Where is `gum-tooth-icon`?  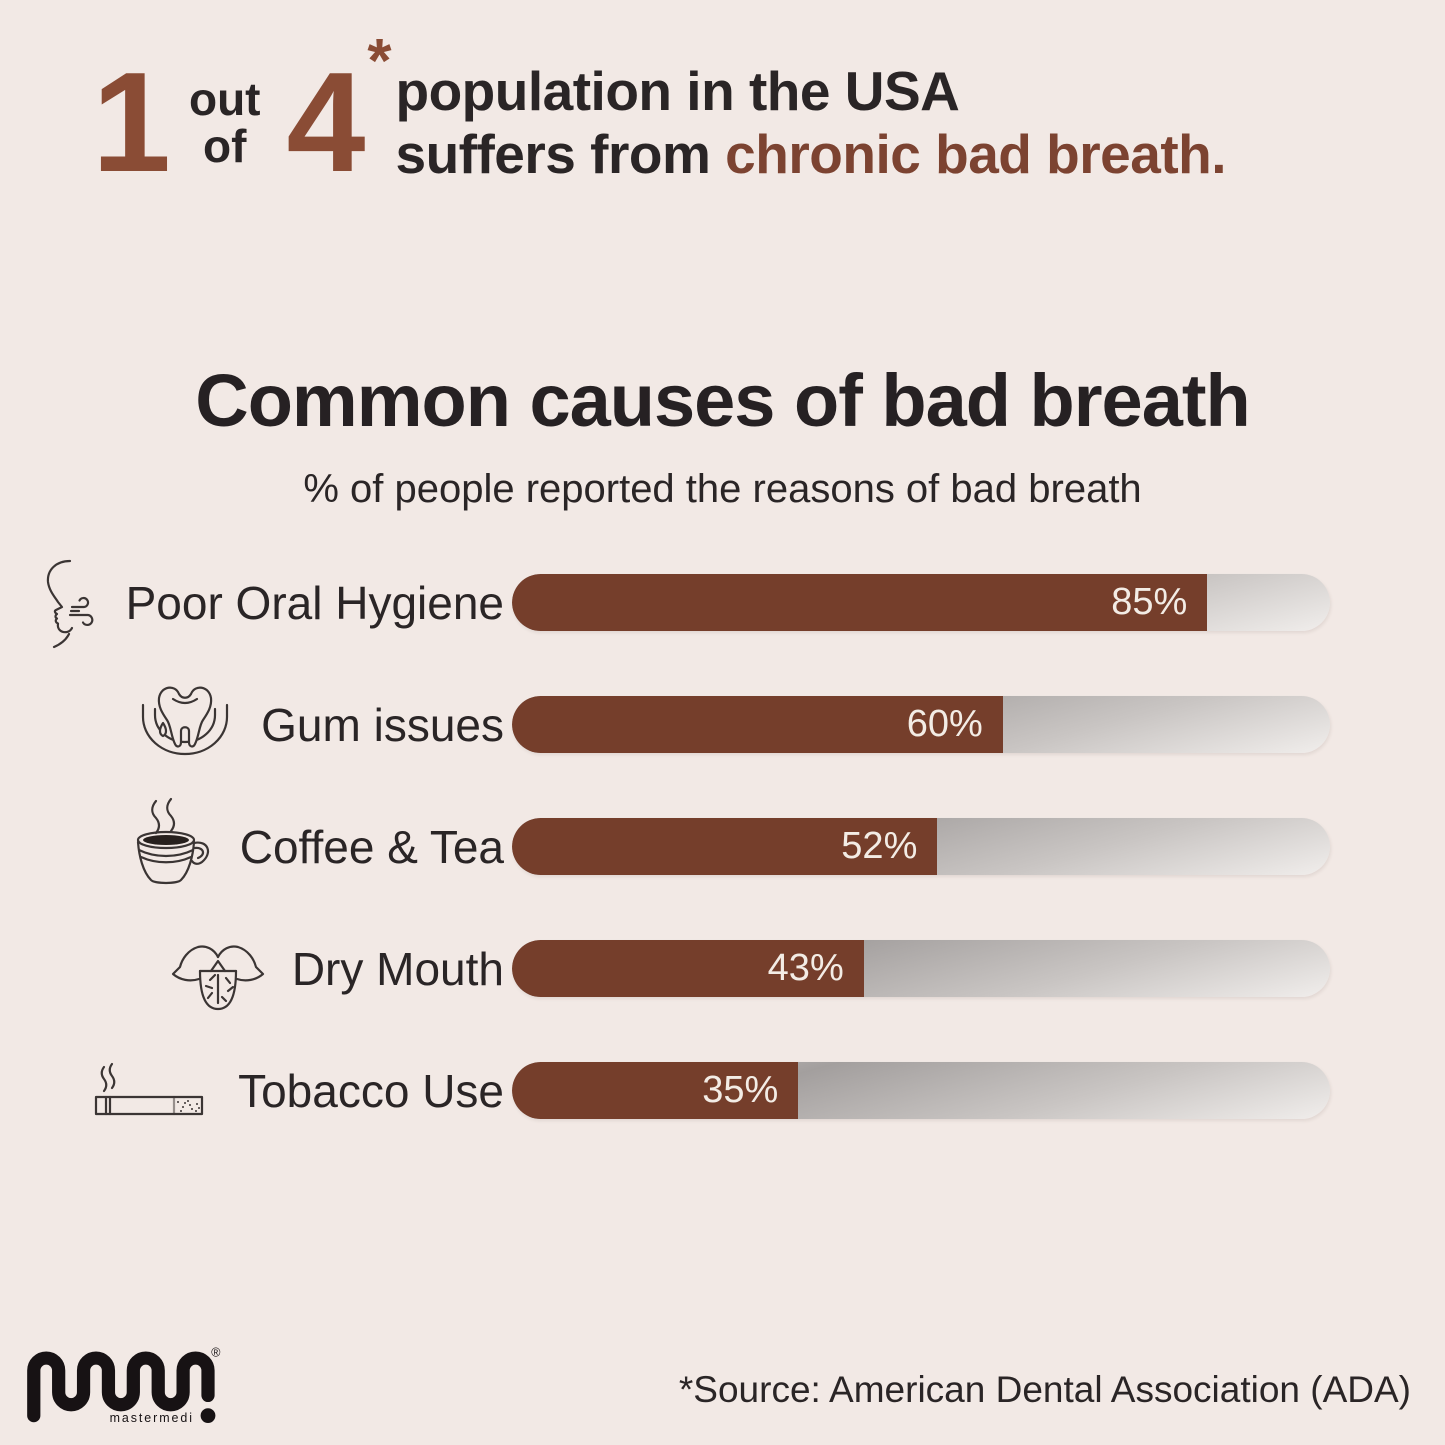 gum-tooth-icon is located at coordinates (185, 720).